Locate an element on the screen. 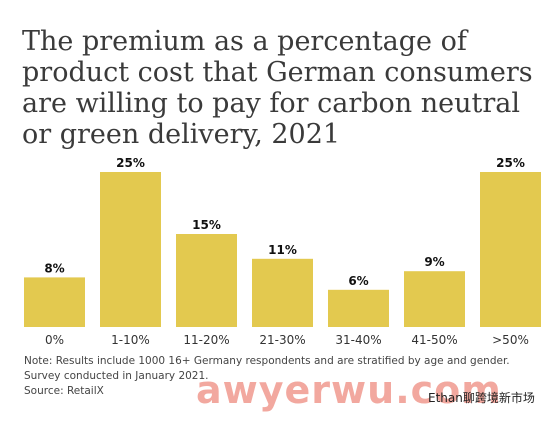 This screenshot has height=425, width=560. value-label: 6% is located at coordinates (358, 281).